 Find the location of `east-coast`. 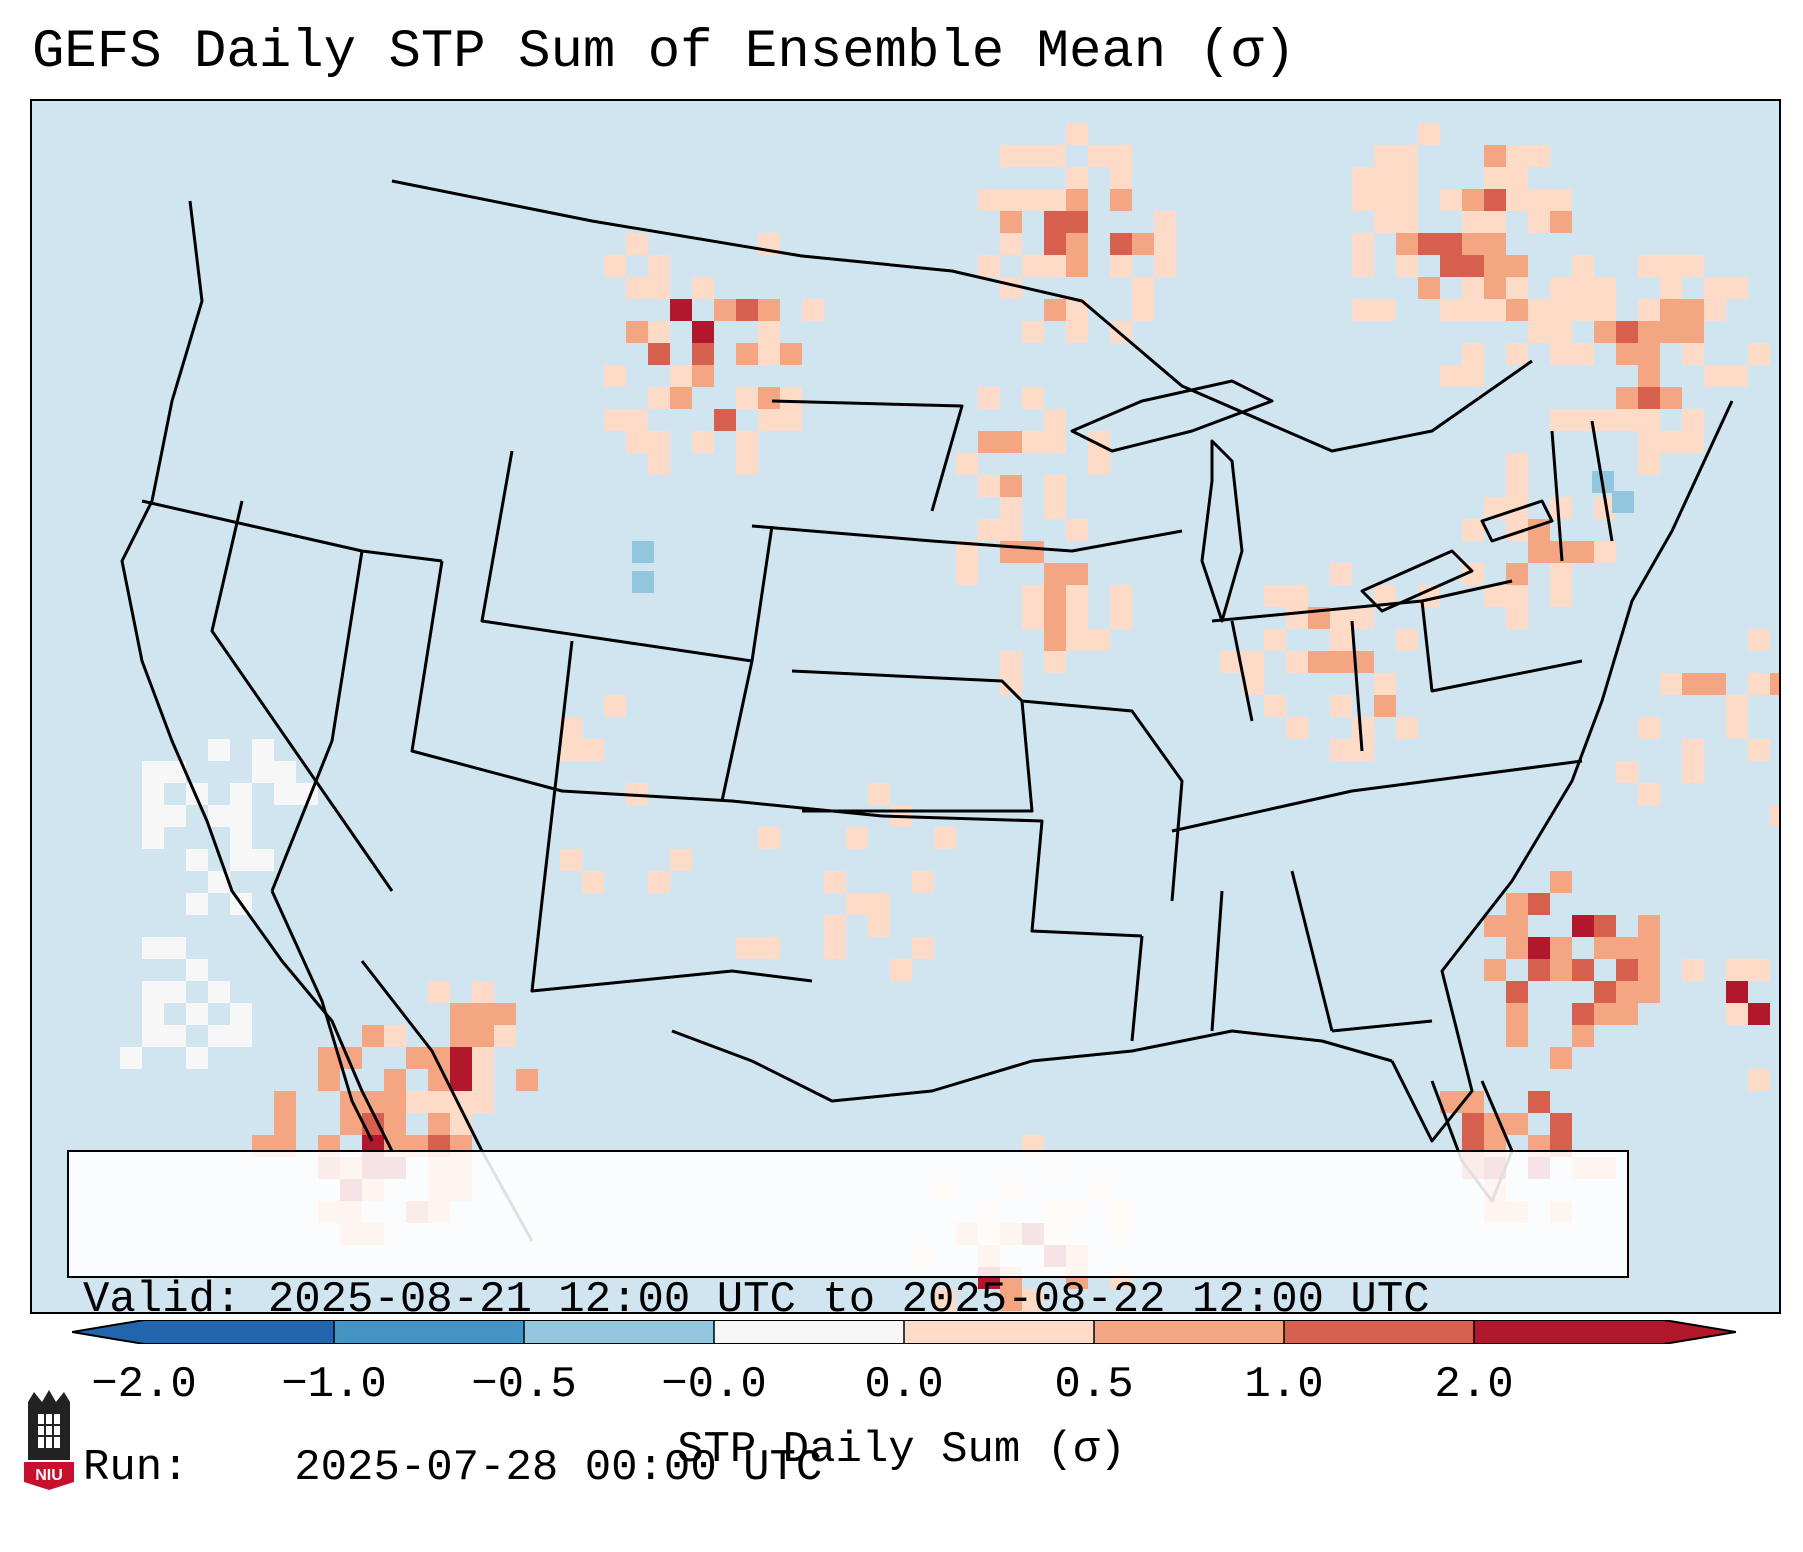

east-coast is located at coordinates (1562, 771).